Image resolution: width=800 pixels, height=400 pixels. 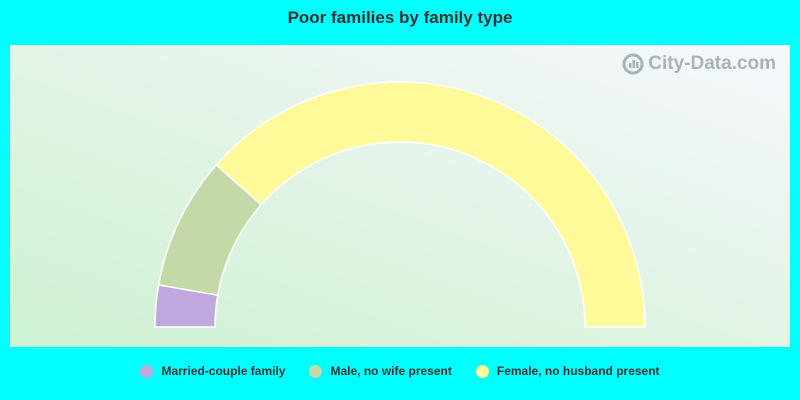 I want to click on watermark: City-Data.com, so click(x=699, y=64).